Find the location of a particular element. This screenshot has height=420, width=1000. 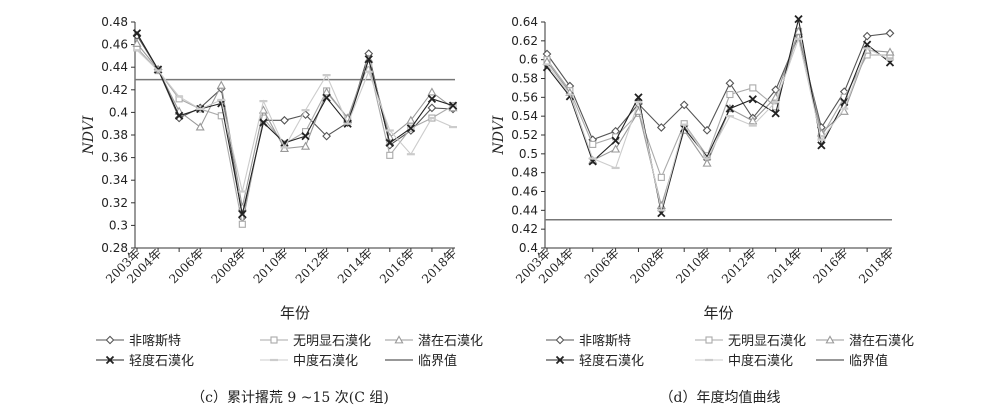

y-tick-label: 0.58 is located at coordinates (524, 79).